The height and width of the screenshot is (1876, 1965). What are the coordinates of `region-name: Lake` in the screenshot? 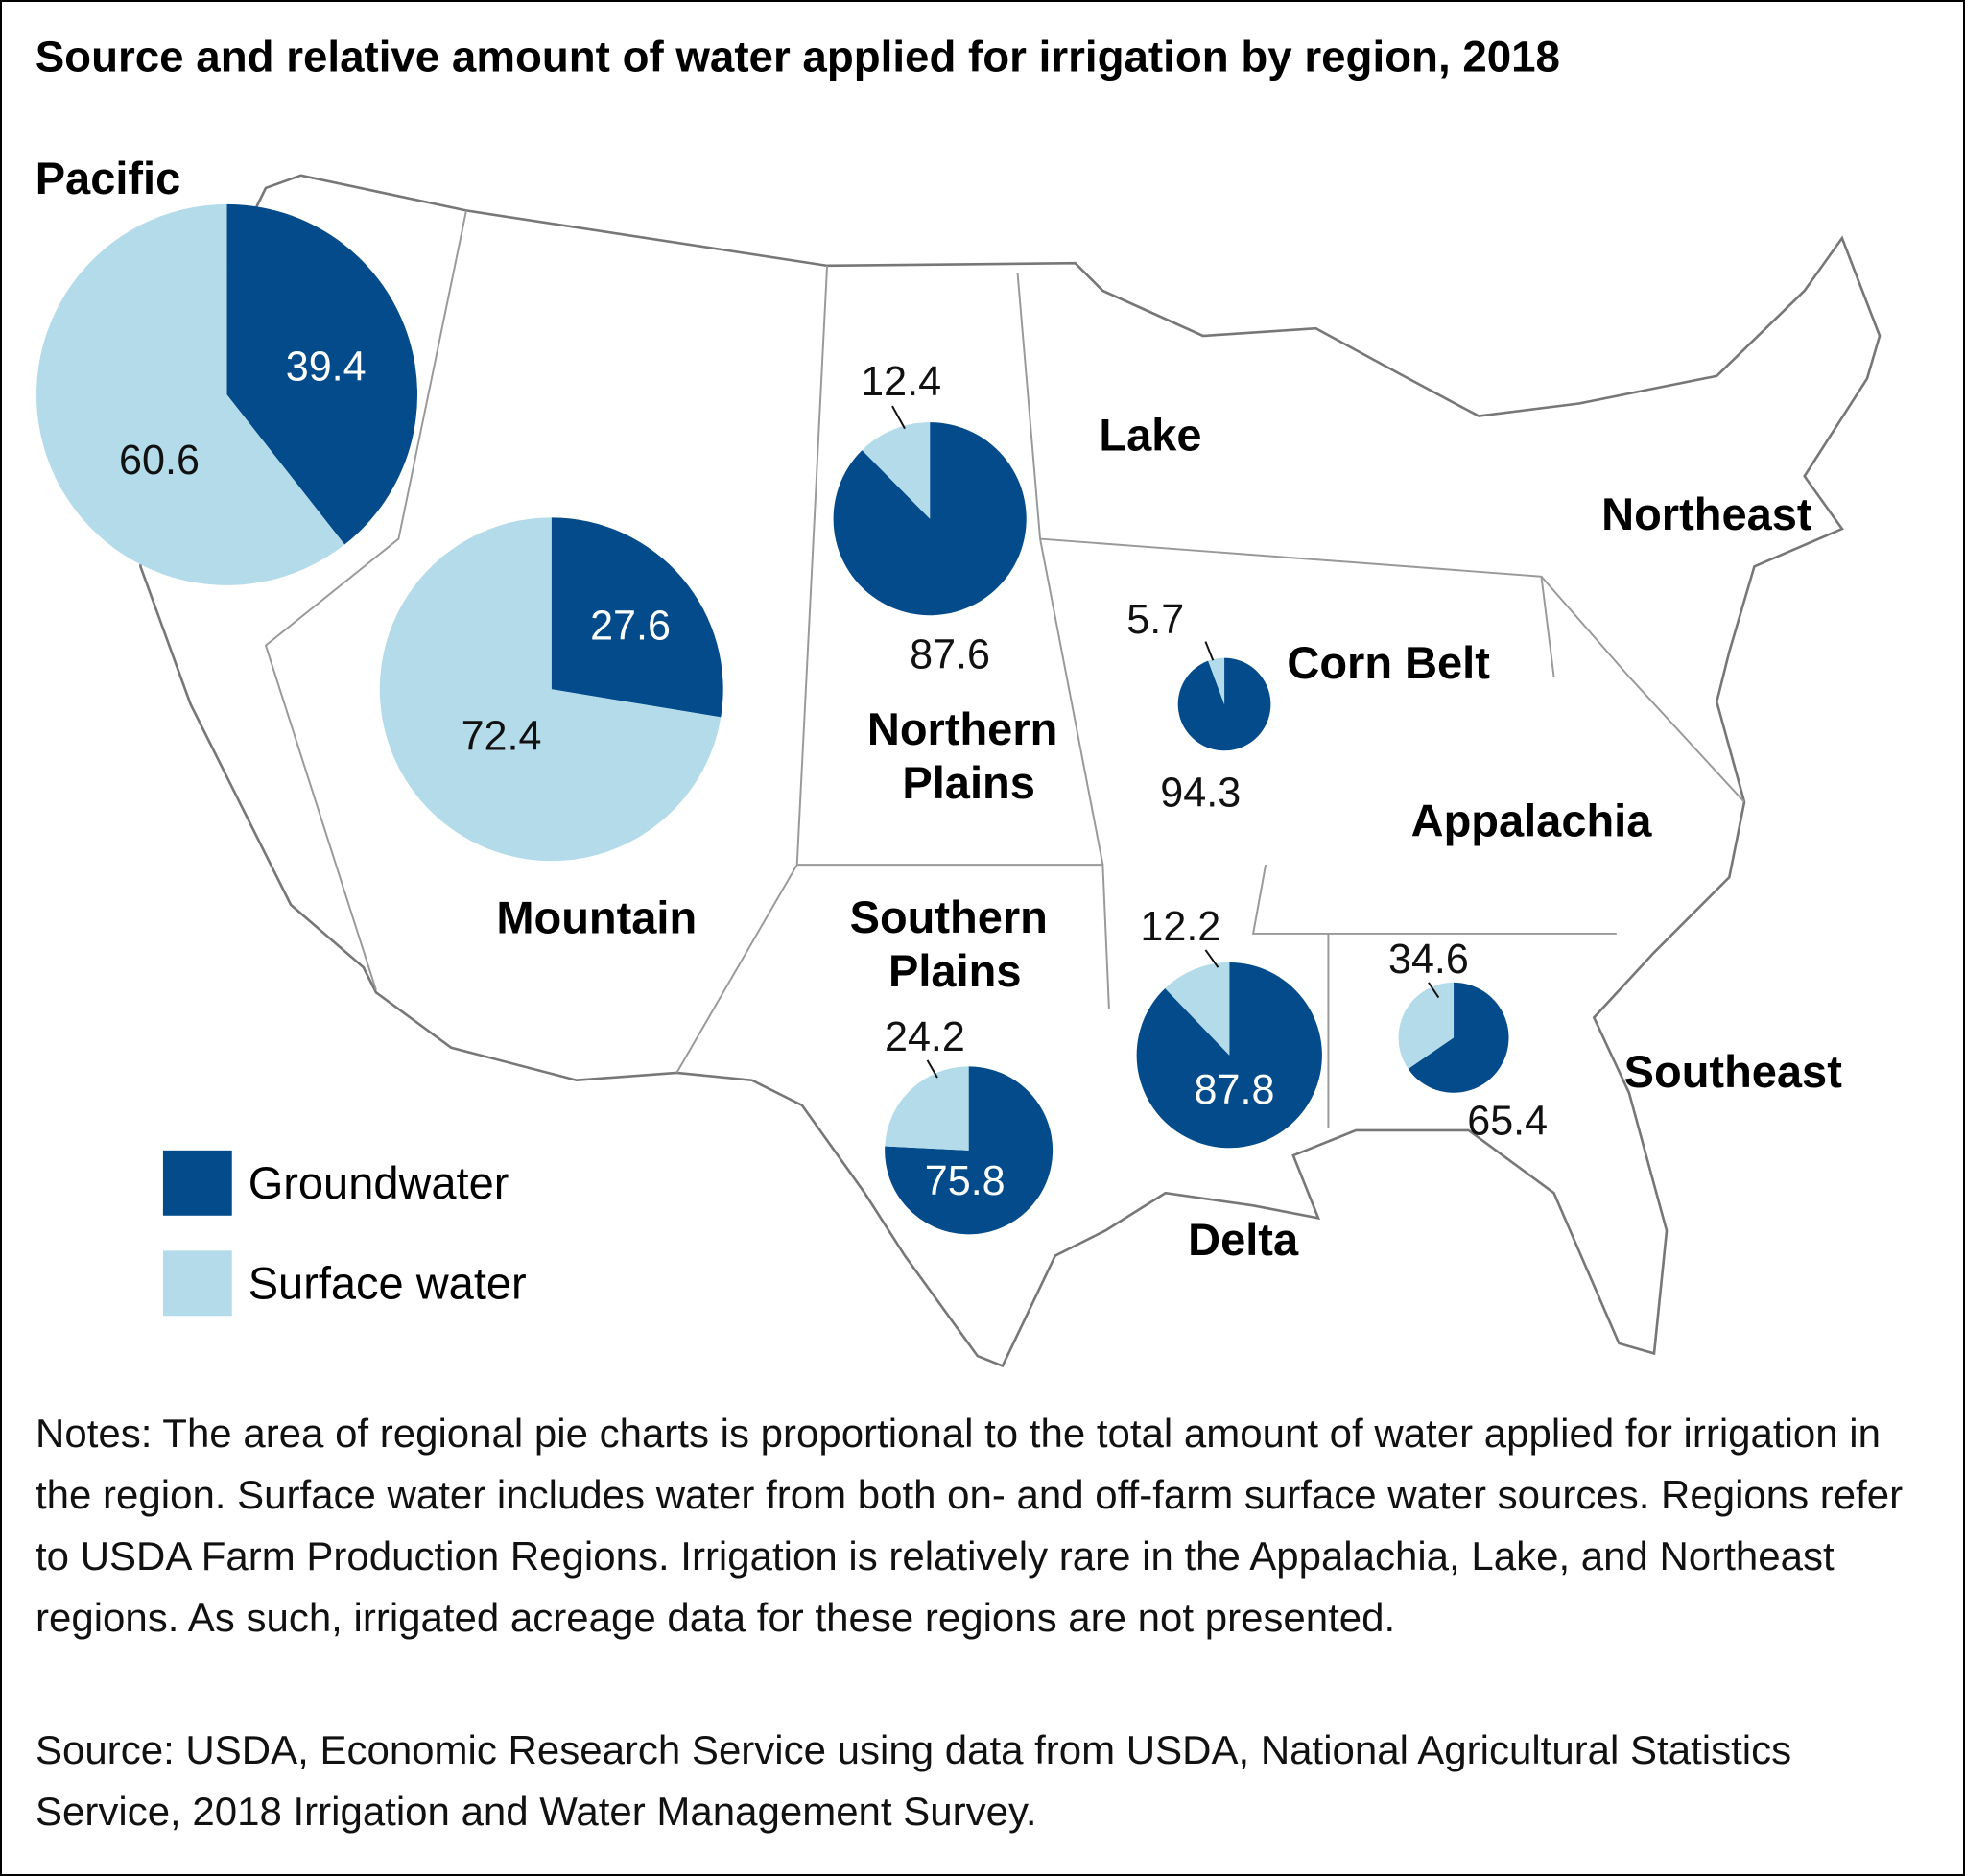 It's located at (1150, 435).